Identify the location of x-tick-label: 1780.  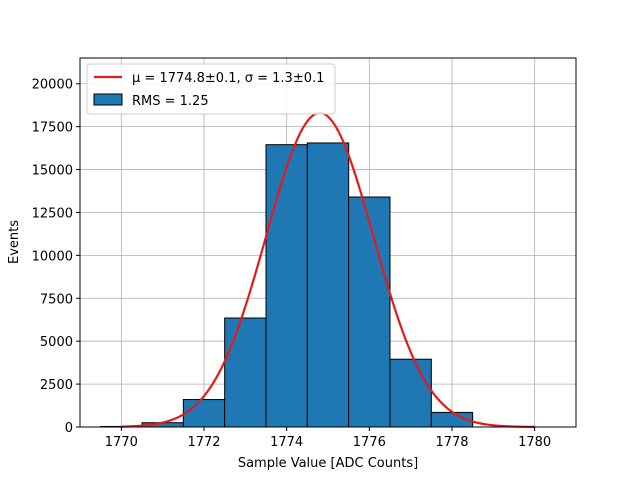
(534, 442).